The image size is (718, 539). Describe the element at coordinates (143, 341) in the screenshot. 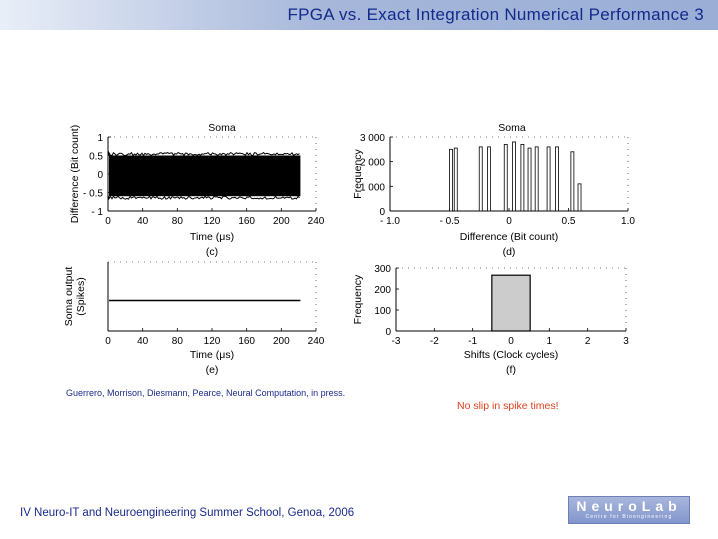

I see `x-tick-label-e: 40` at that location.